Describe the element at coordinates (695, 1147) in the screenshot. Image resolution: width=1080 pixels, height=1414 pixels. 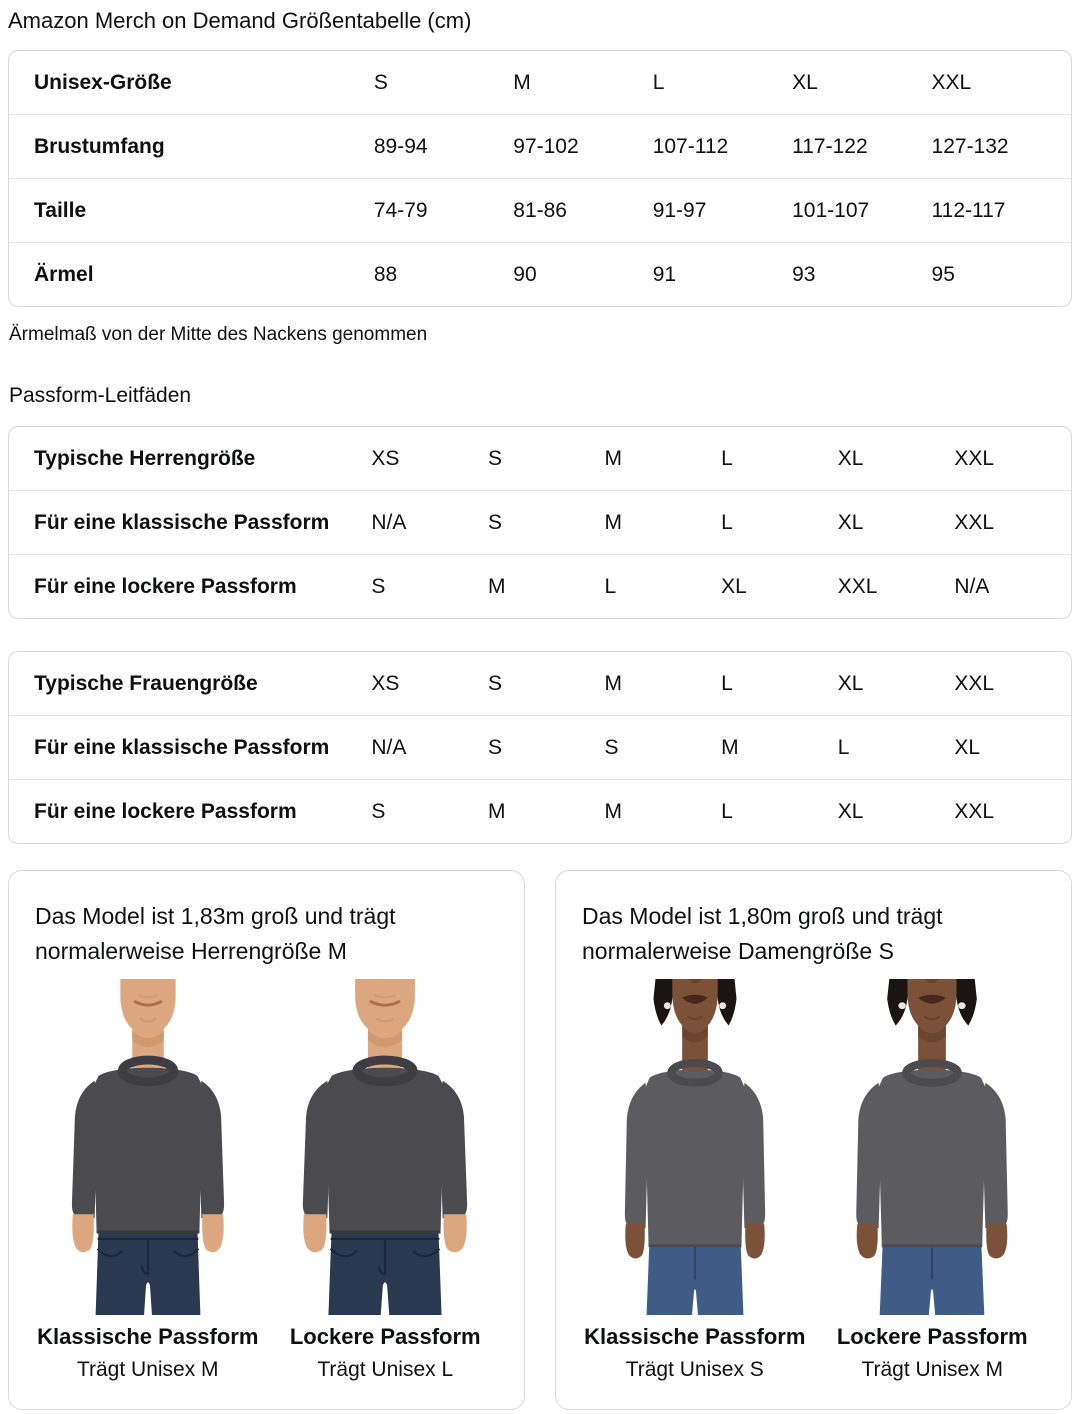
I see `female-model-classic-photo` at that location.